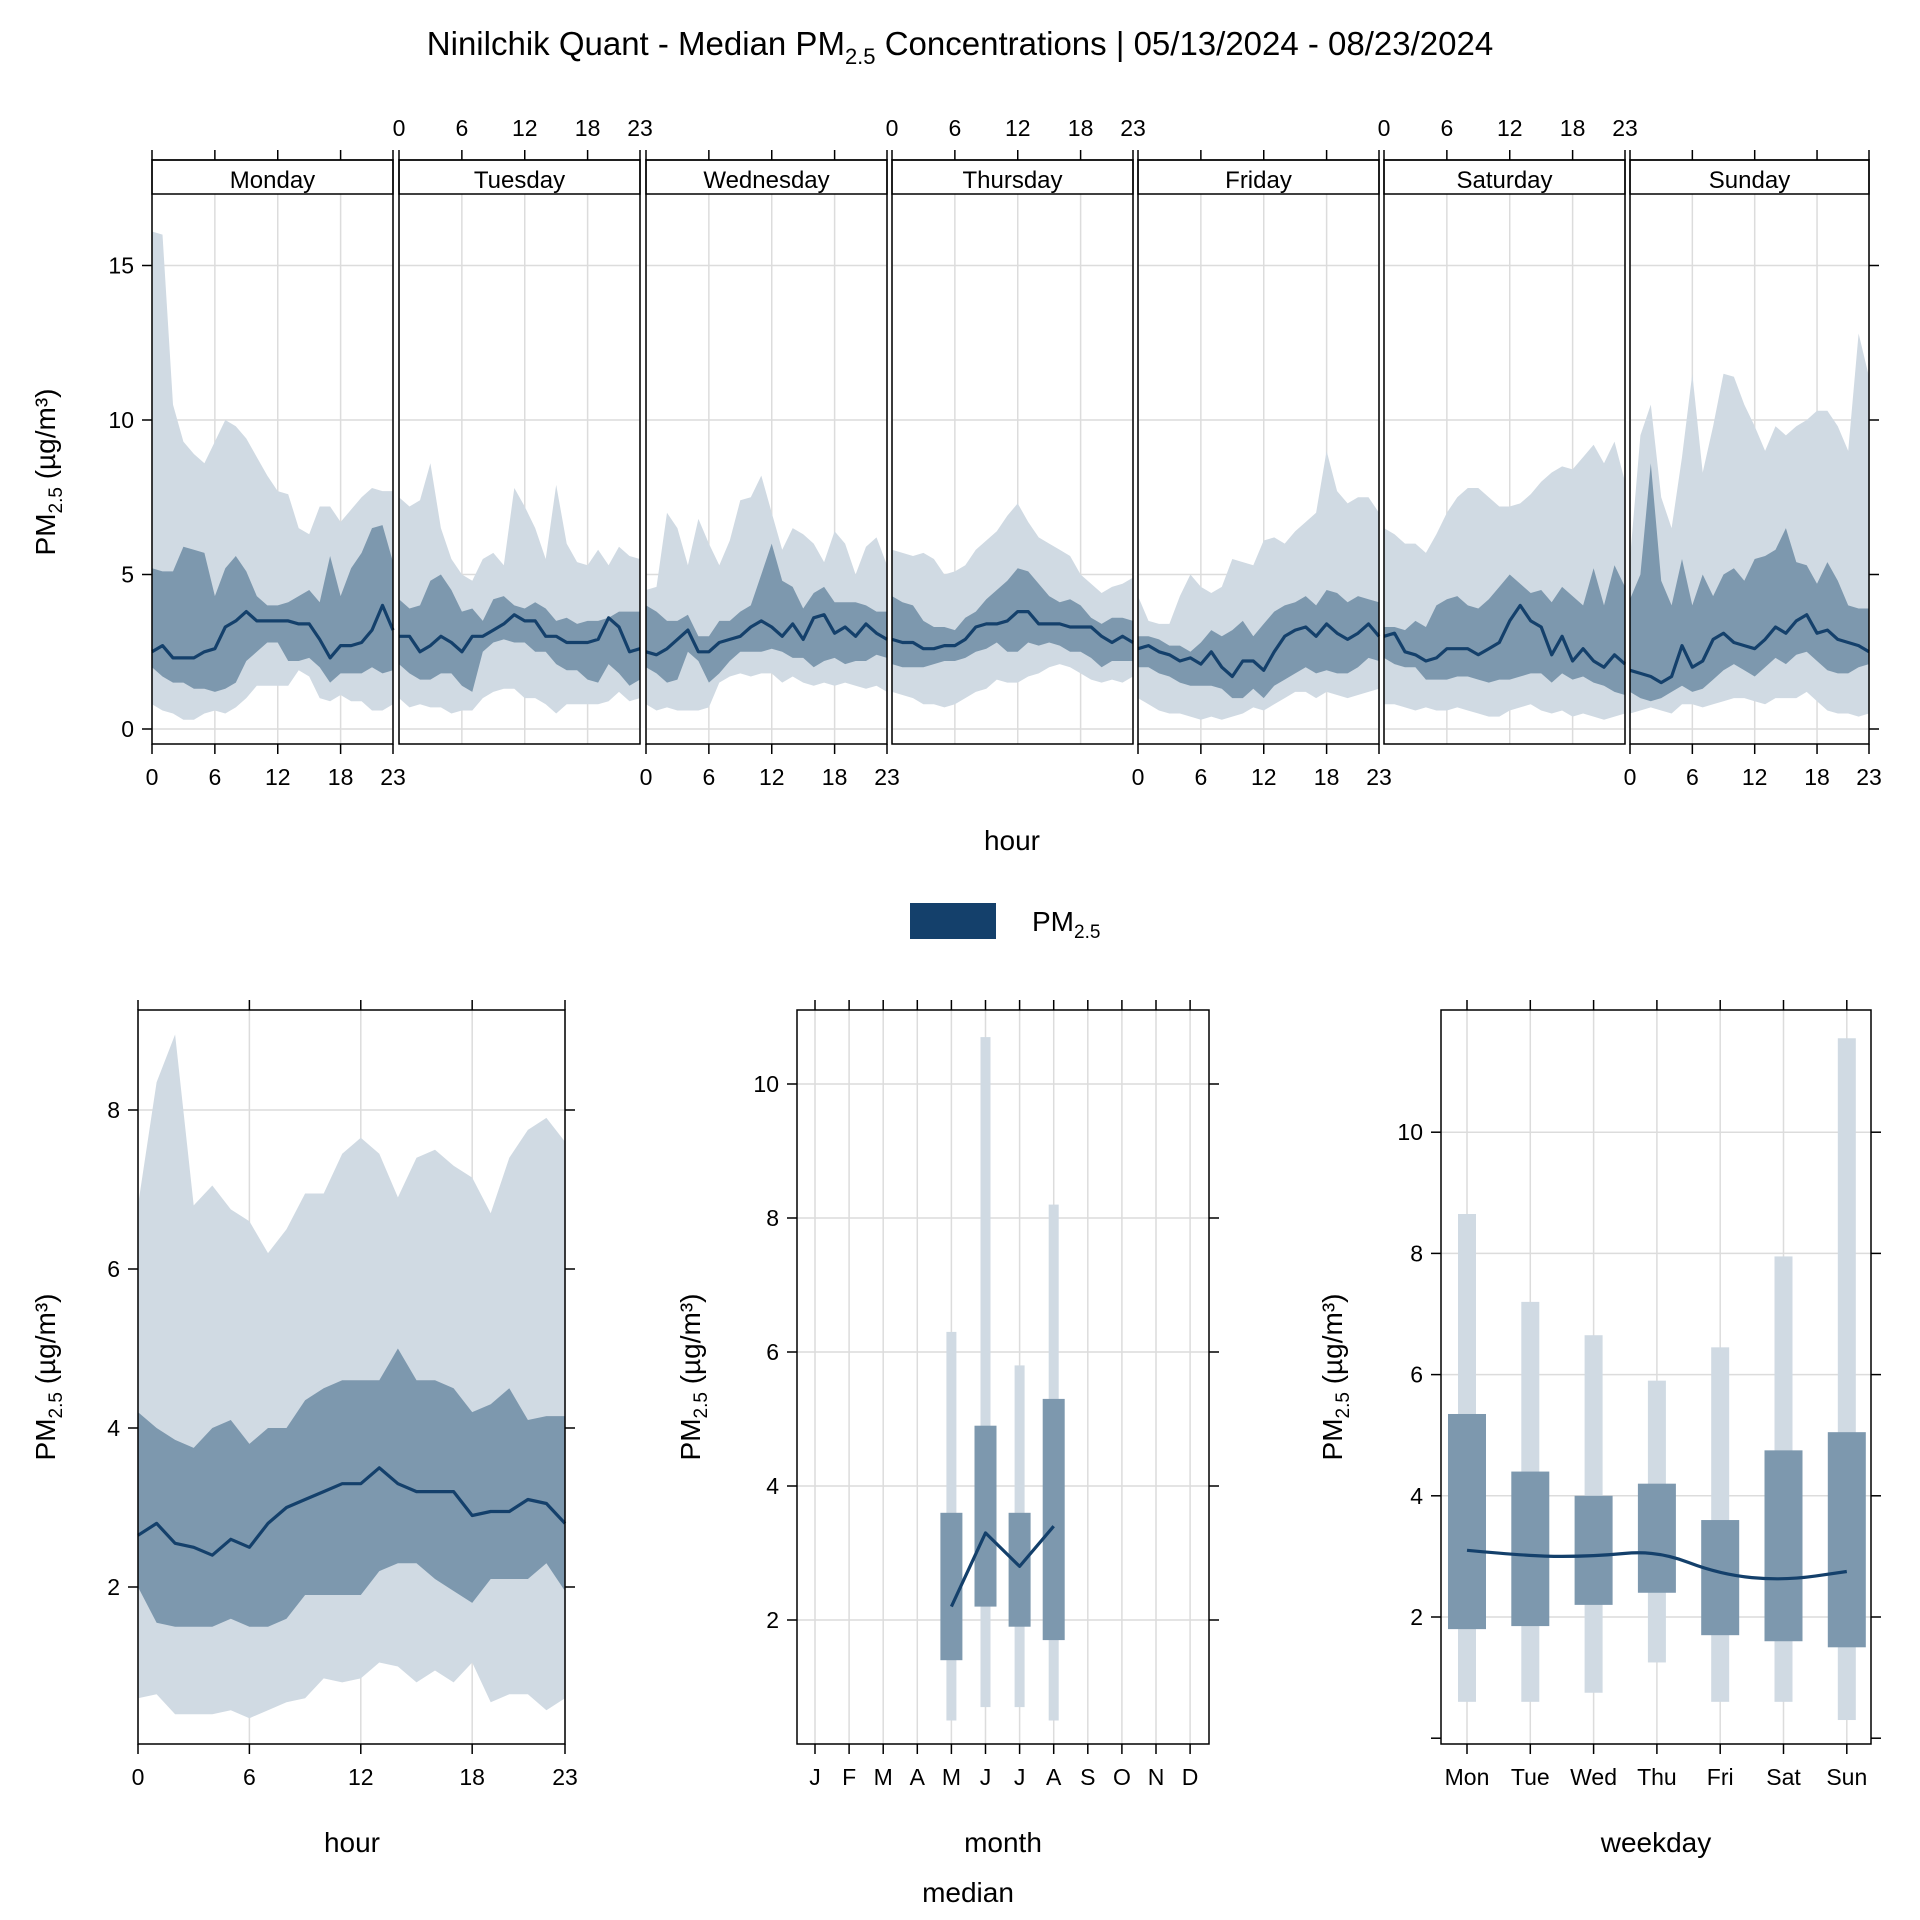 The image size is (1920, 1920). I want to click on x-tick-label: O, so click(1122, 1777).